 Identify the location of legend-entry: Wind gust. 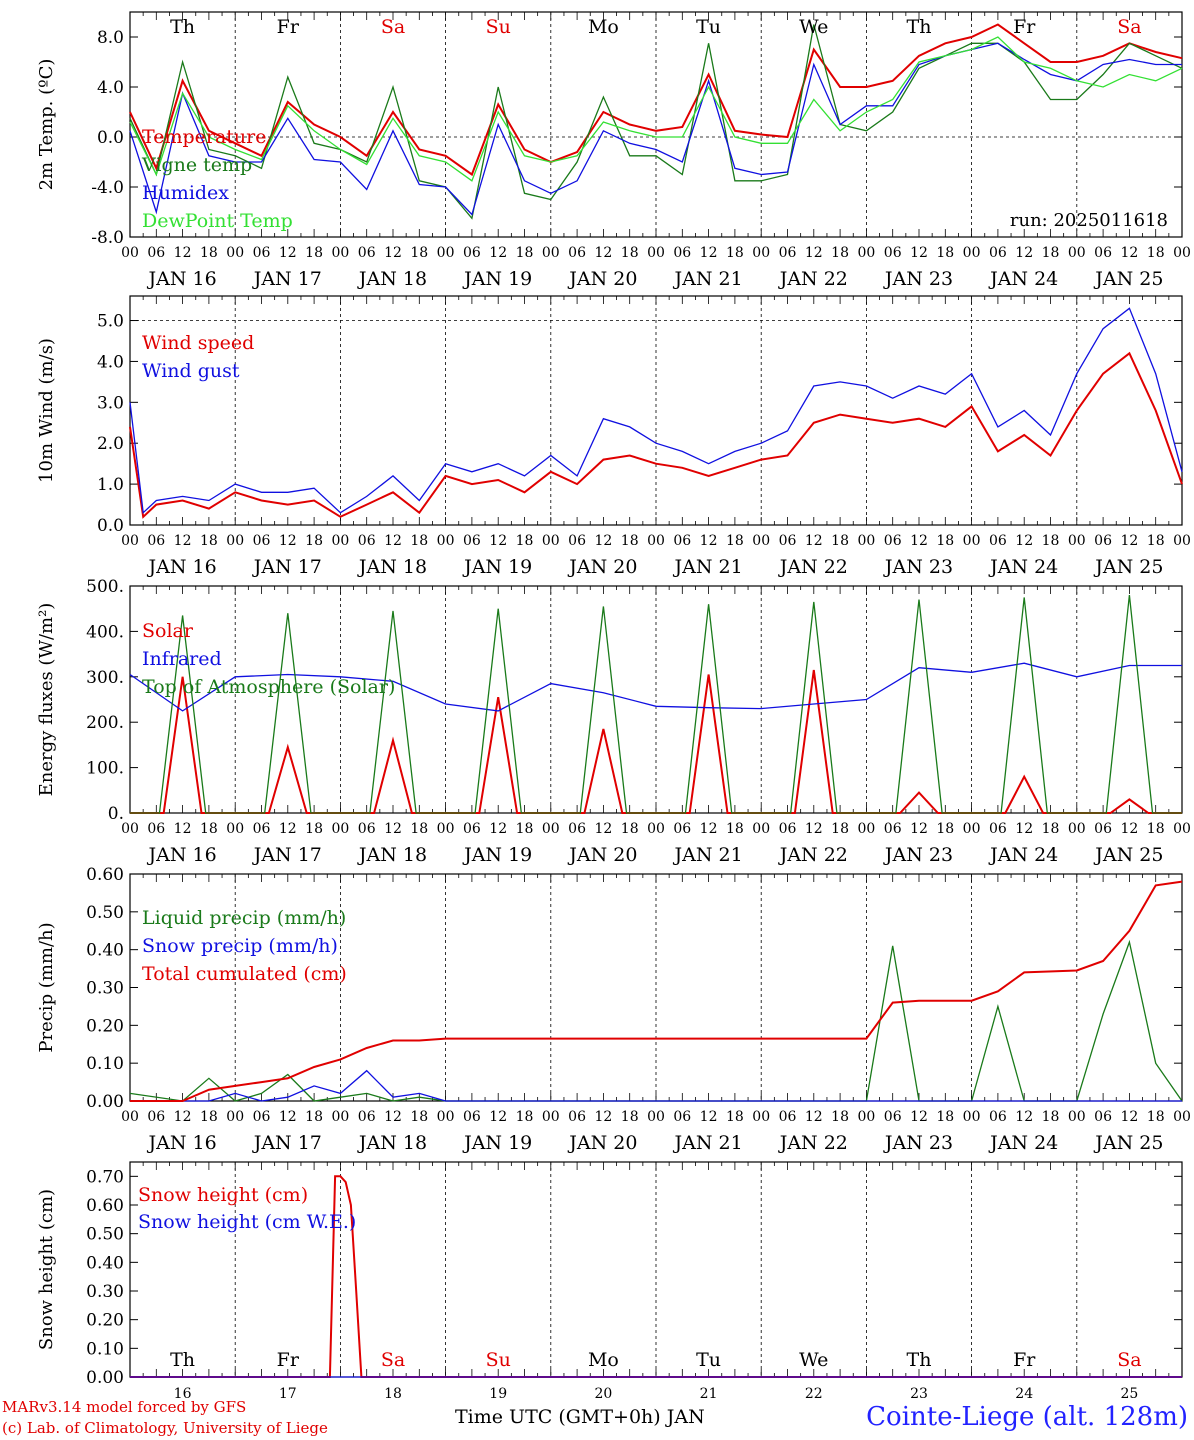
(191, 371).